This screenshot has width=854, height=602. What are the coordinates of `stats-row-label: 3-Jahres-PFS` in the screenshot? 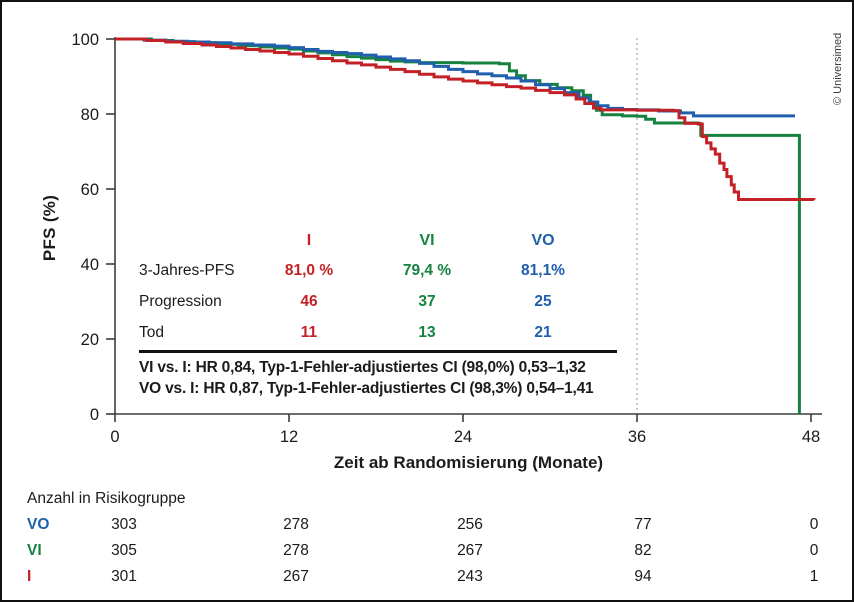 It's located at (187, 270).